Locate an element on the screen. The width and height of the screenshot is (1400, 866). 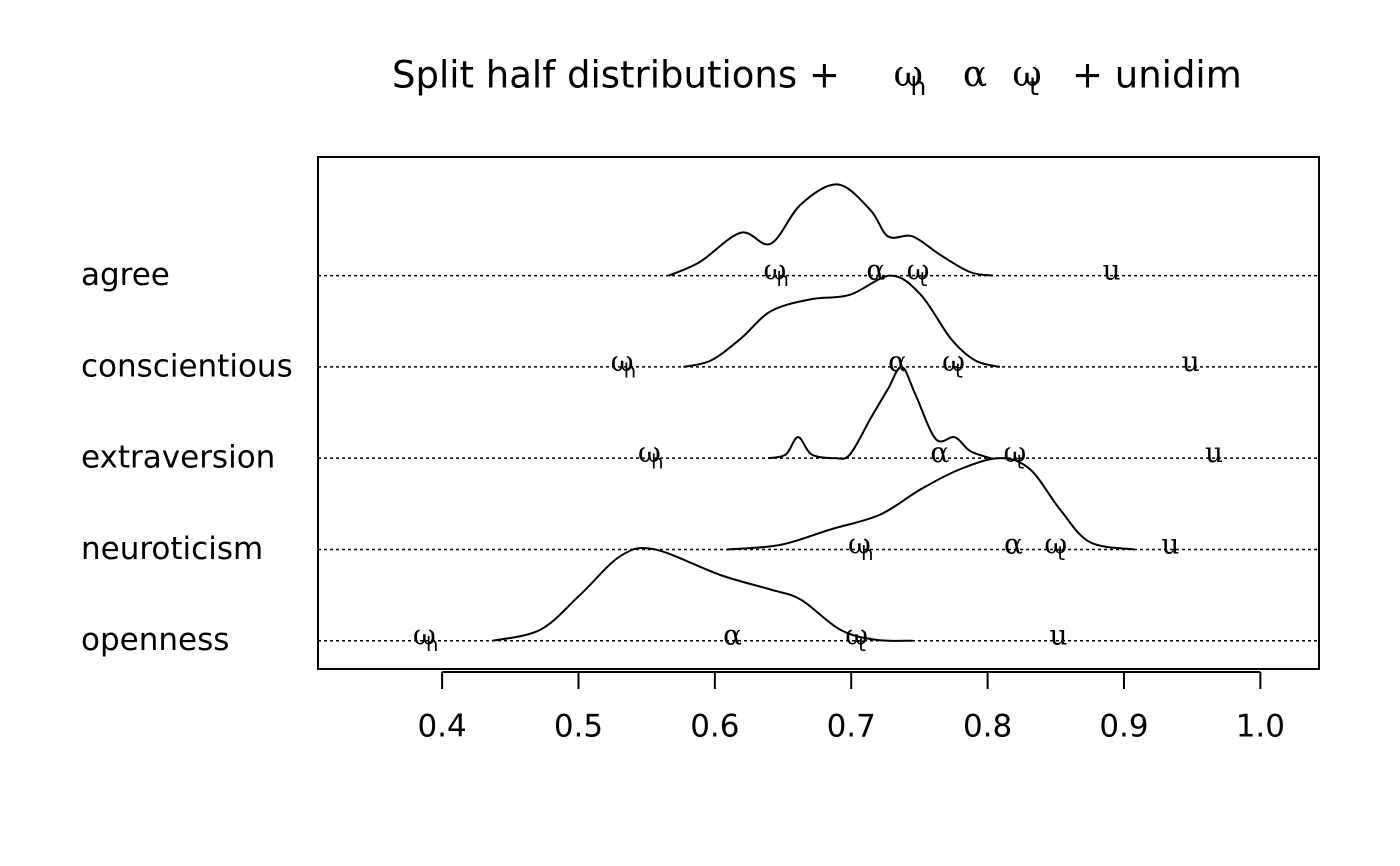
x-tick-label: 0.4 is located at coordinates (441, 727).